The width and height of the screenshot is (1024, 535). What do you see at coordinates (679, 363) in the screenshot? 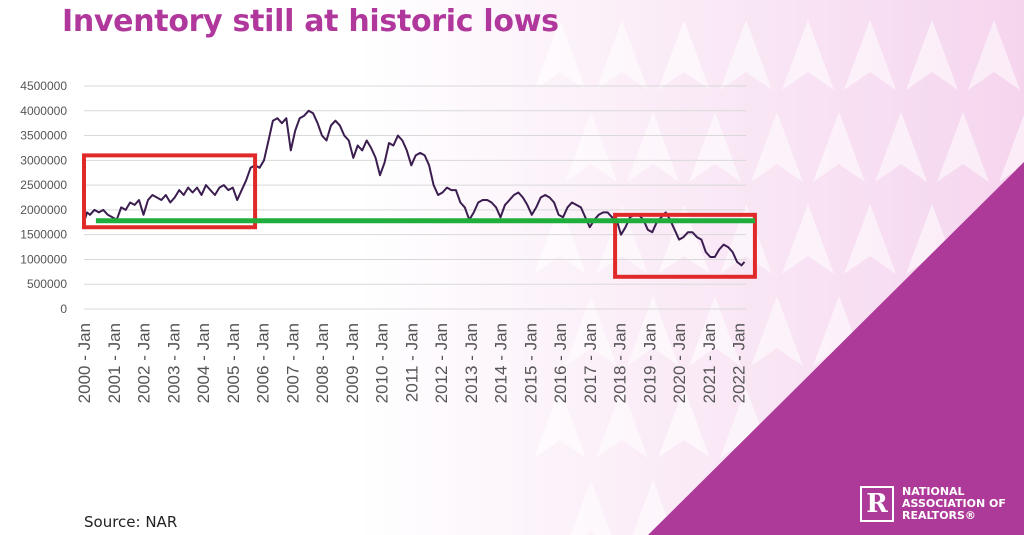
I see `x-tick-label: 2020 - Jan` at bounding box center [679, 363].